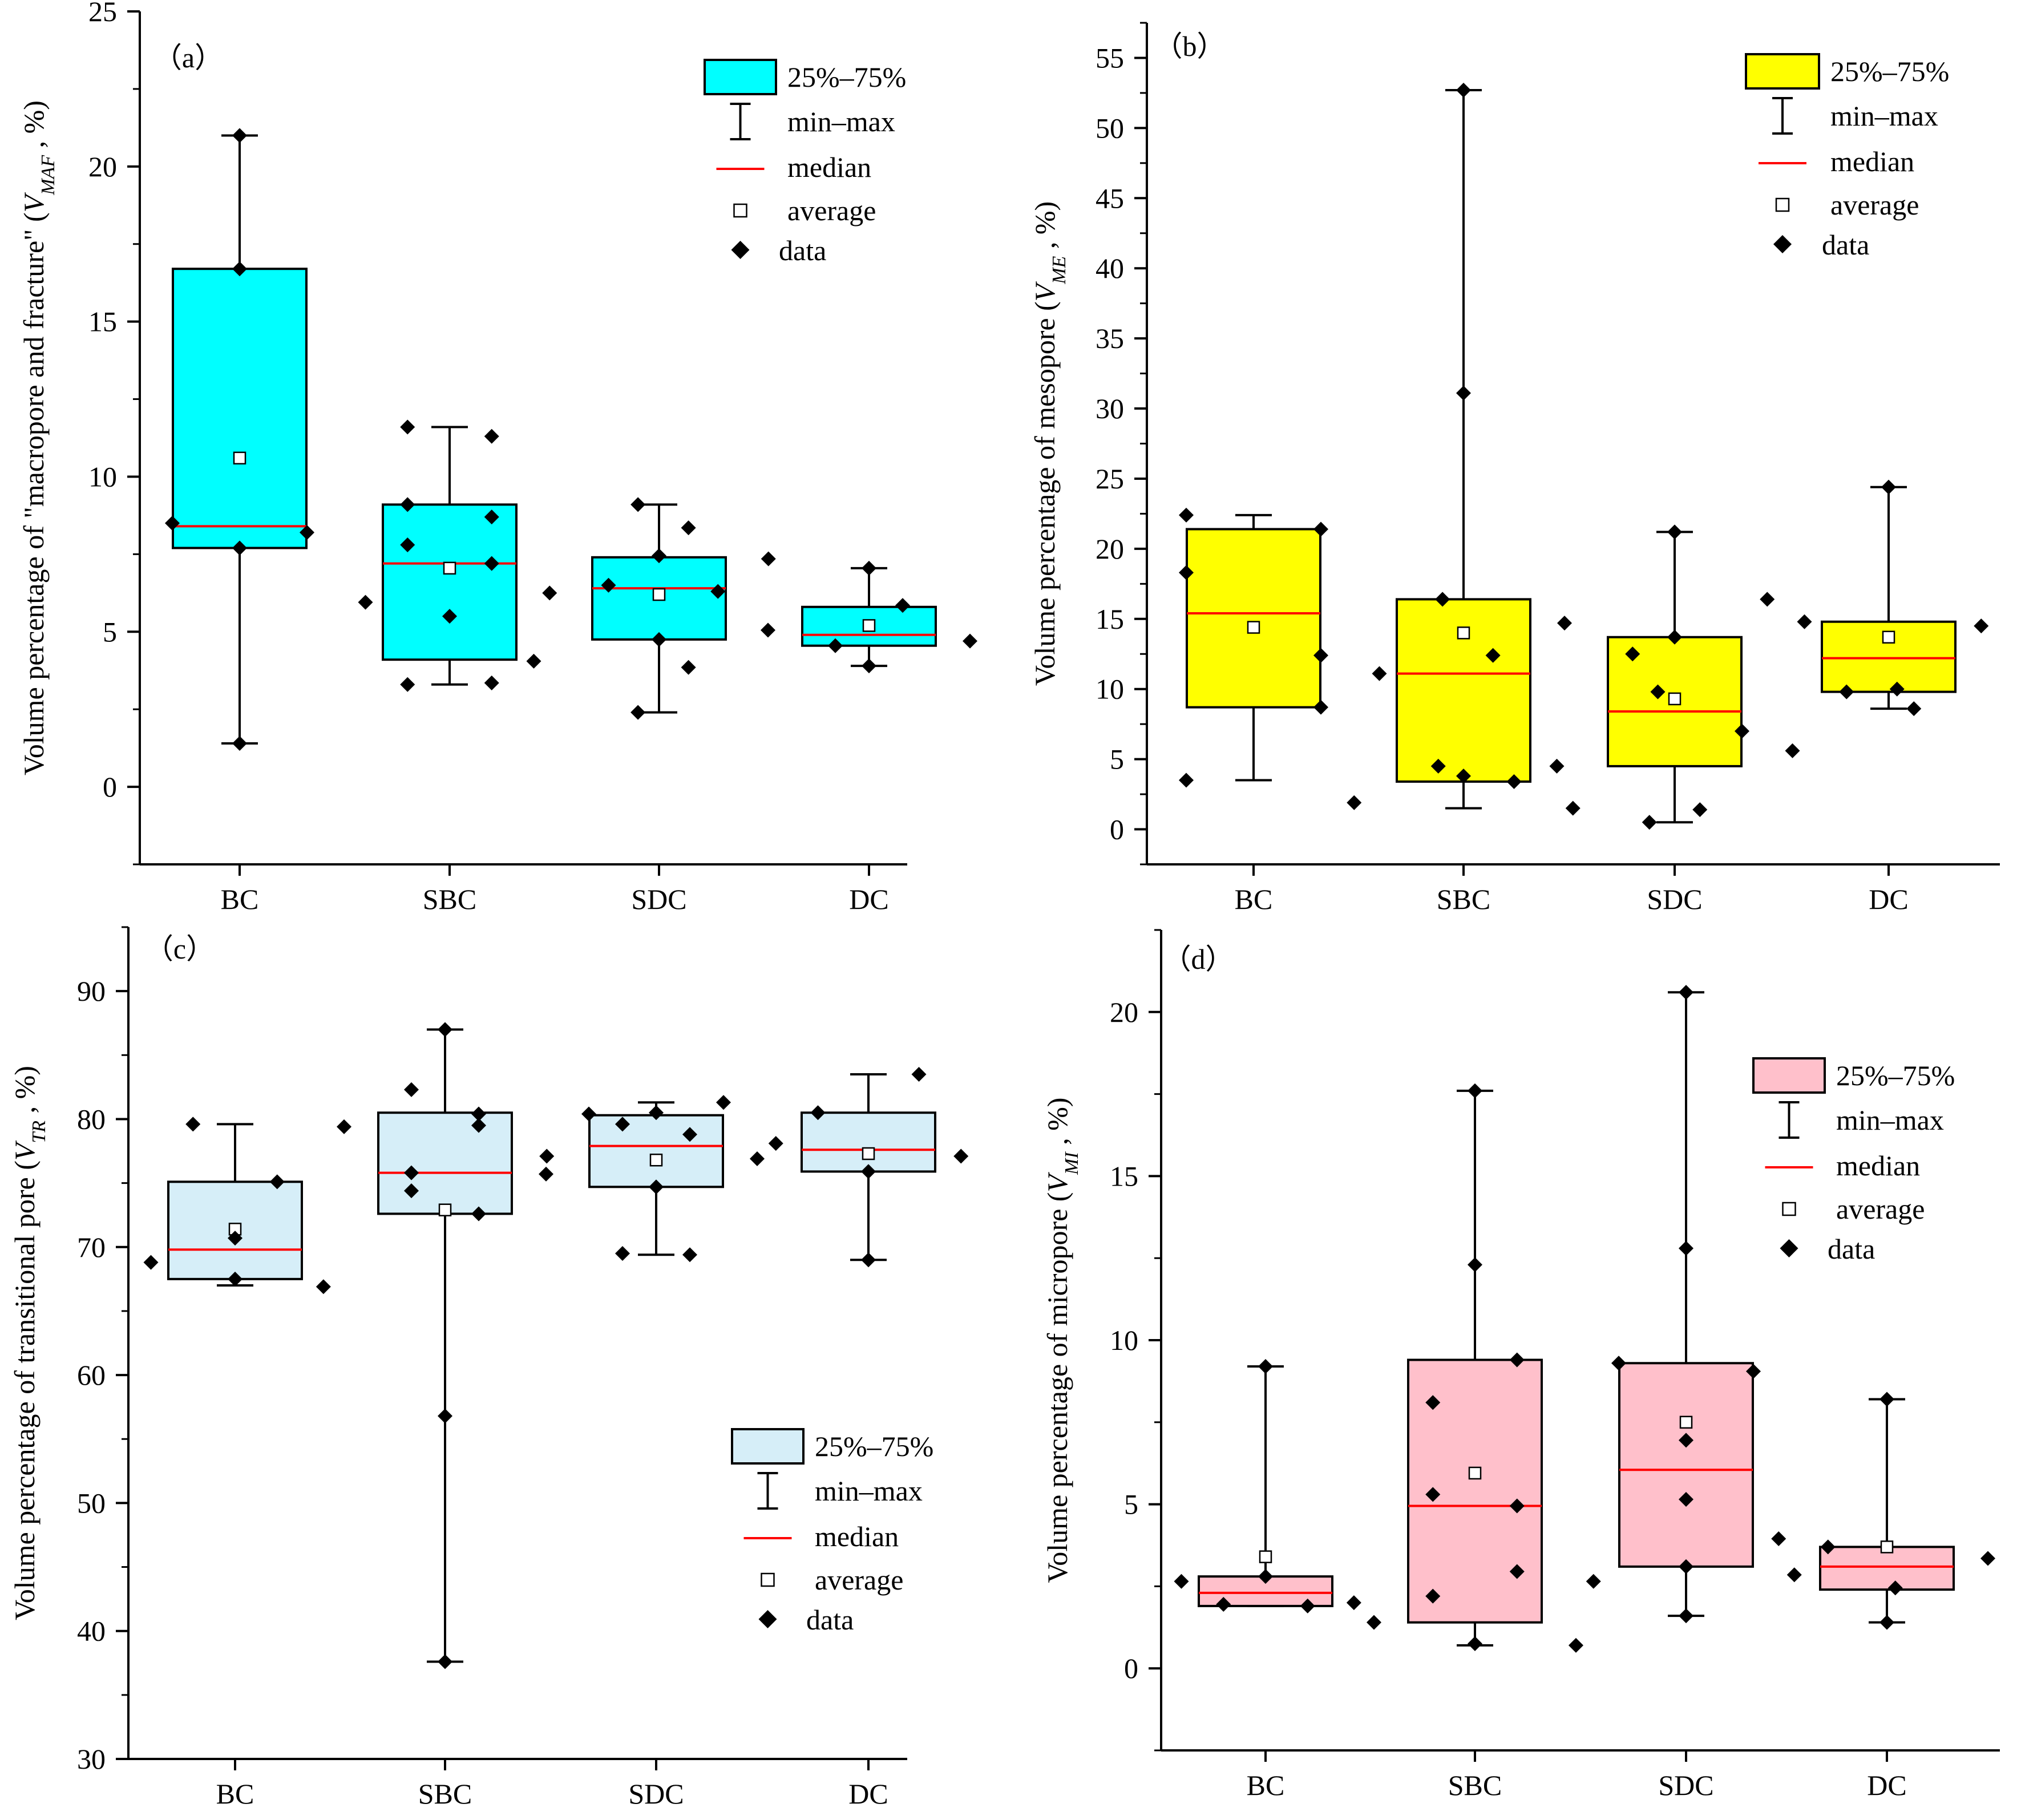  What do you see at coordinates (859, 1580) in the screenshot?
I see `legend-label-average: average` at bounding box center [859, 1580].